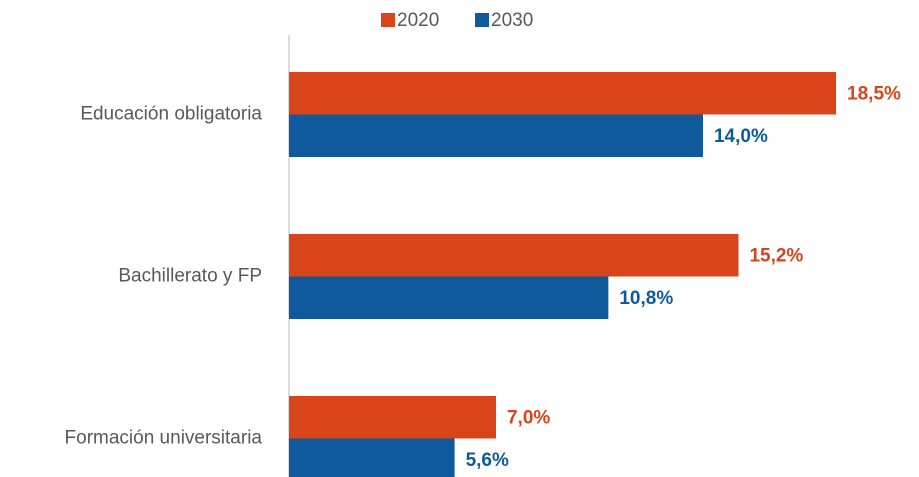  Describe the element at coordinates (776, 255) in the screenshot. I see `value-label: 15,2%` at that location.